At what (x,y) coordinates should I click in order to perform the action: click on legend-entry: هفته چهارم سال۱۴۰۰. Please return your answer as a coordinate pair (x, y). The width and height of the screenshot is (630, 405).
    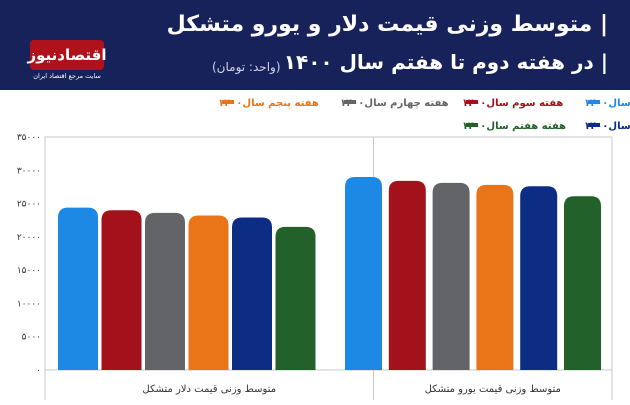
    Looking at the image, I should click on (394, 103).